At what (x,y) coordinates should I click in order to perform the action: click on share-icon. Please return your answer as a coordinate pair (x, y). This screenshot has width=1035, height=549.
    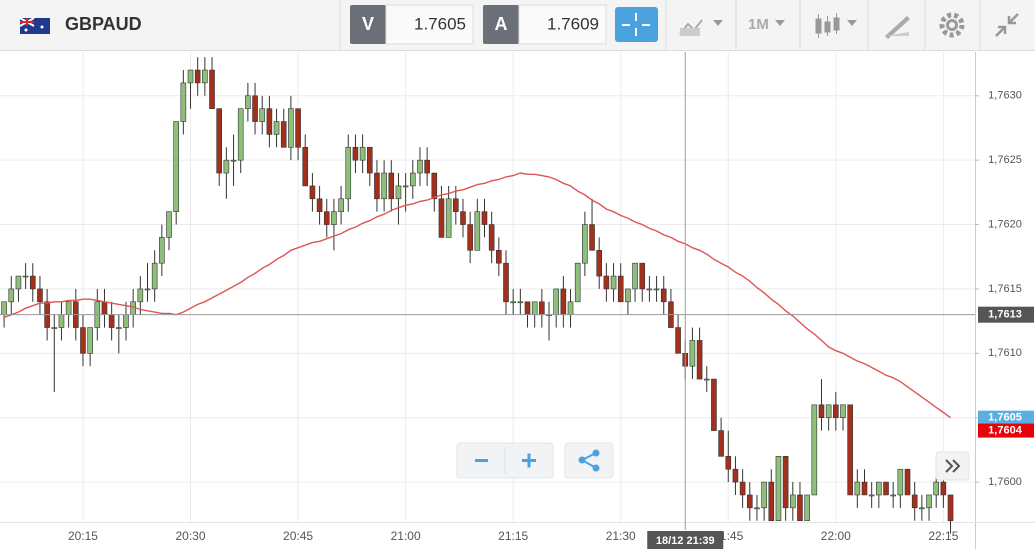
    Looking at the image, I should click on (589, 460).